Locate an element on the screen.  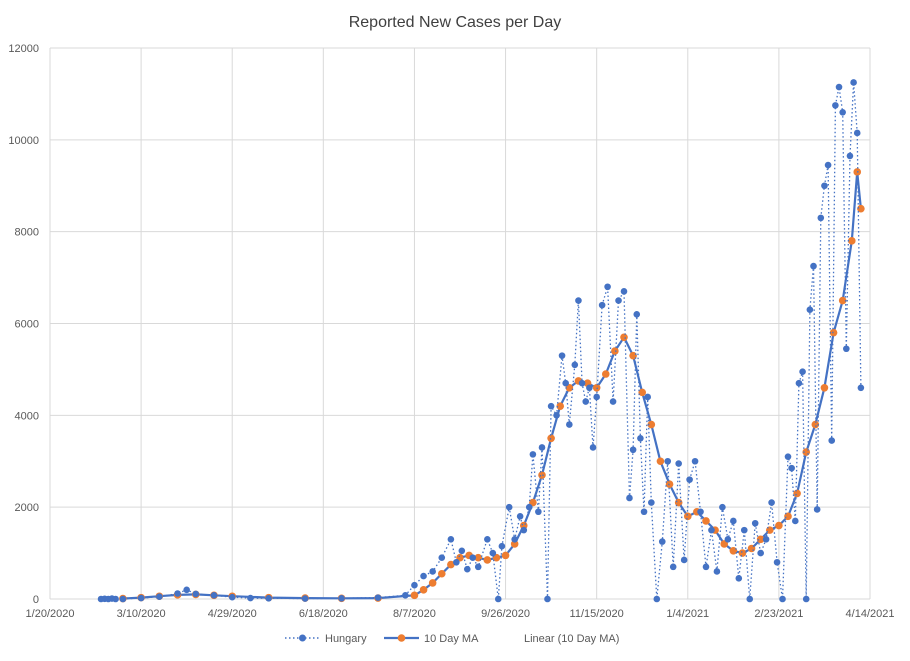
y-tick-label: 10000 is located at coordinates (23, 141).